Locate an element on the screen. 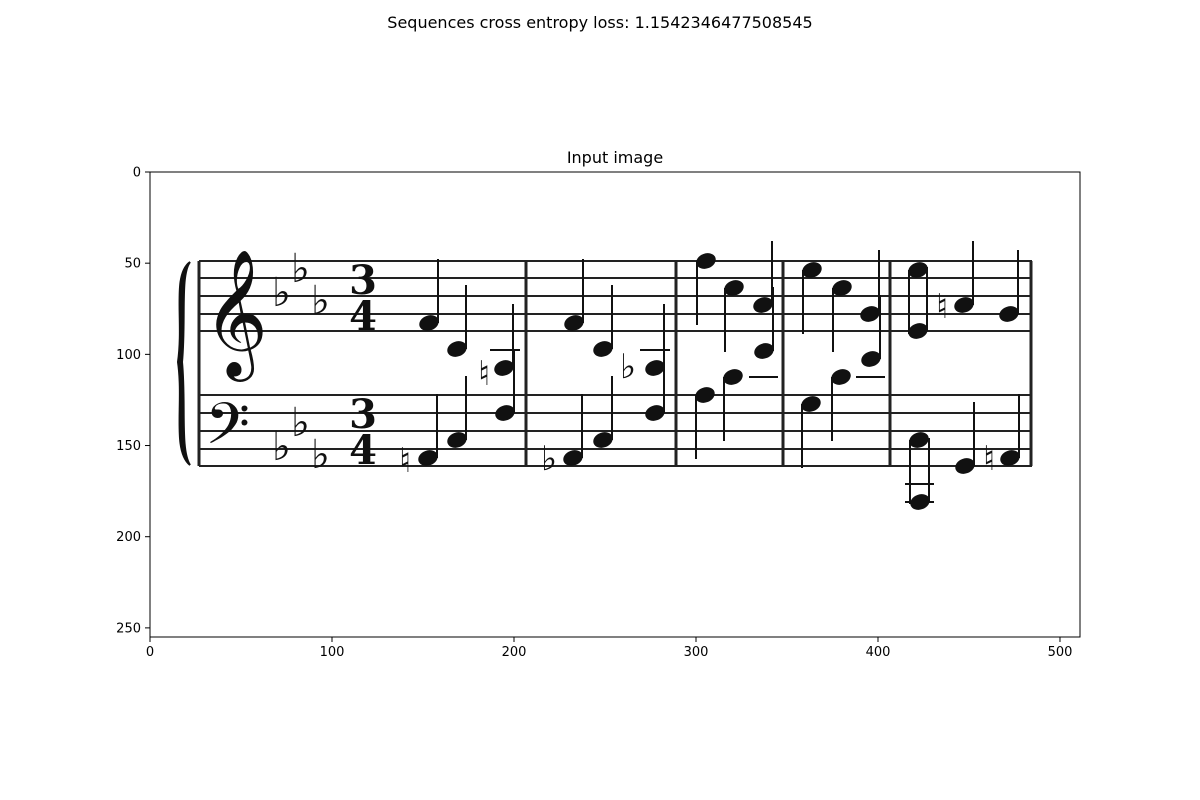 This screenshot has width=1200, height=800. axes-title: Input image is located at coordinates (615, 157).